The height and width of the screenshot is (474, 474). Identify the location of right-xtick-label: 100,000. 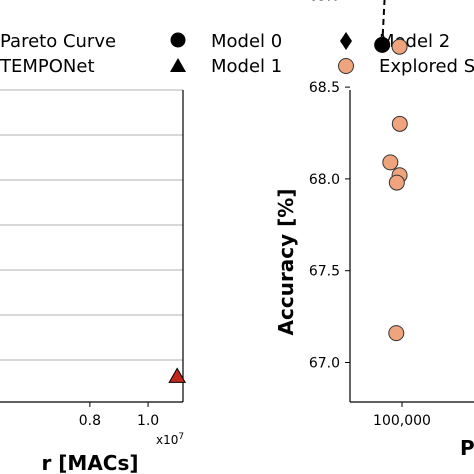
(402, 421).